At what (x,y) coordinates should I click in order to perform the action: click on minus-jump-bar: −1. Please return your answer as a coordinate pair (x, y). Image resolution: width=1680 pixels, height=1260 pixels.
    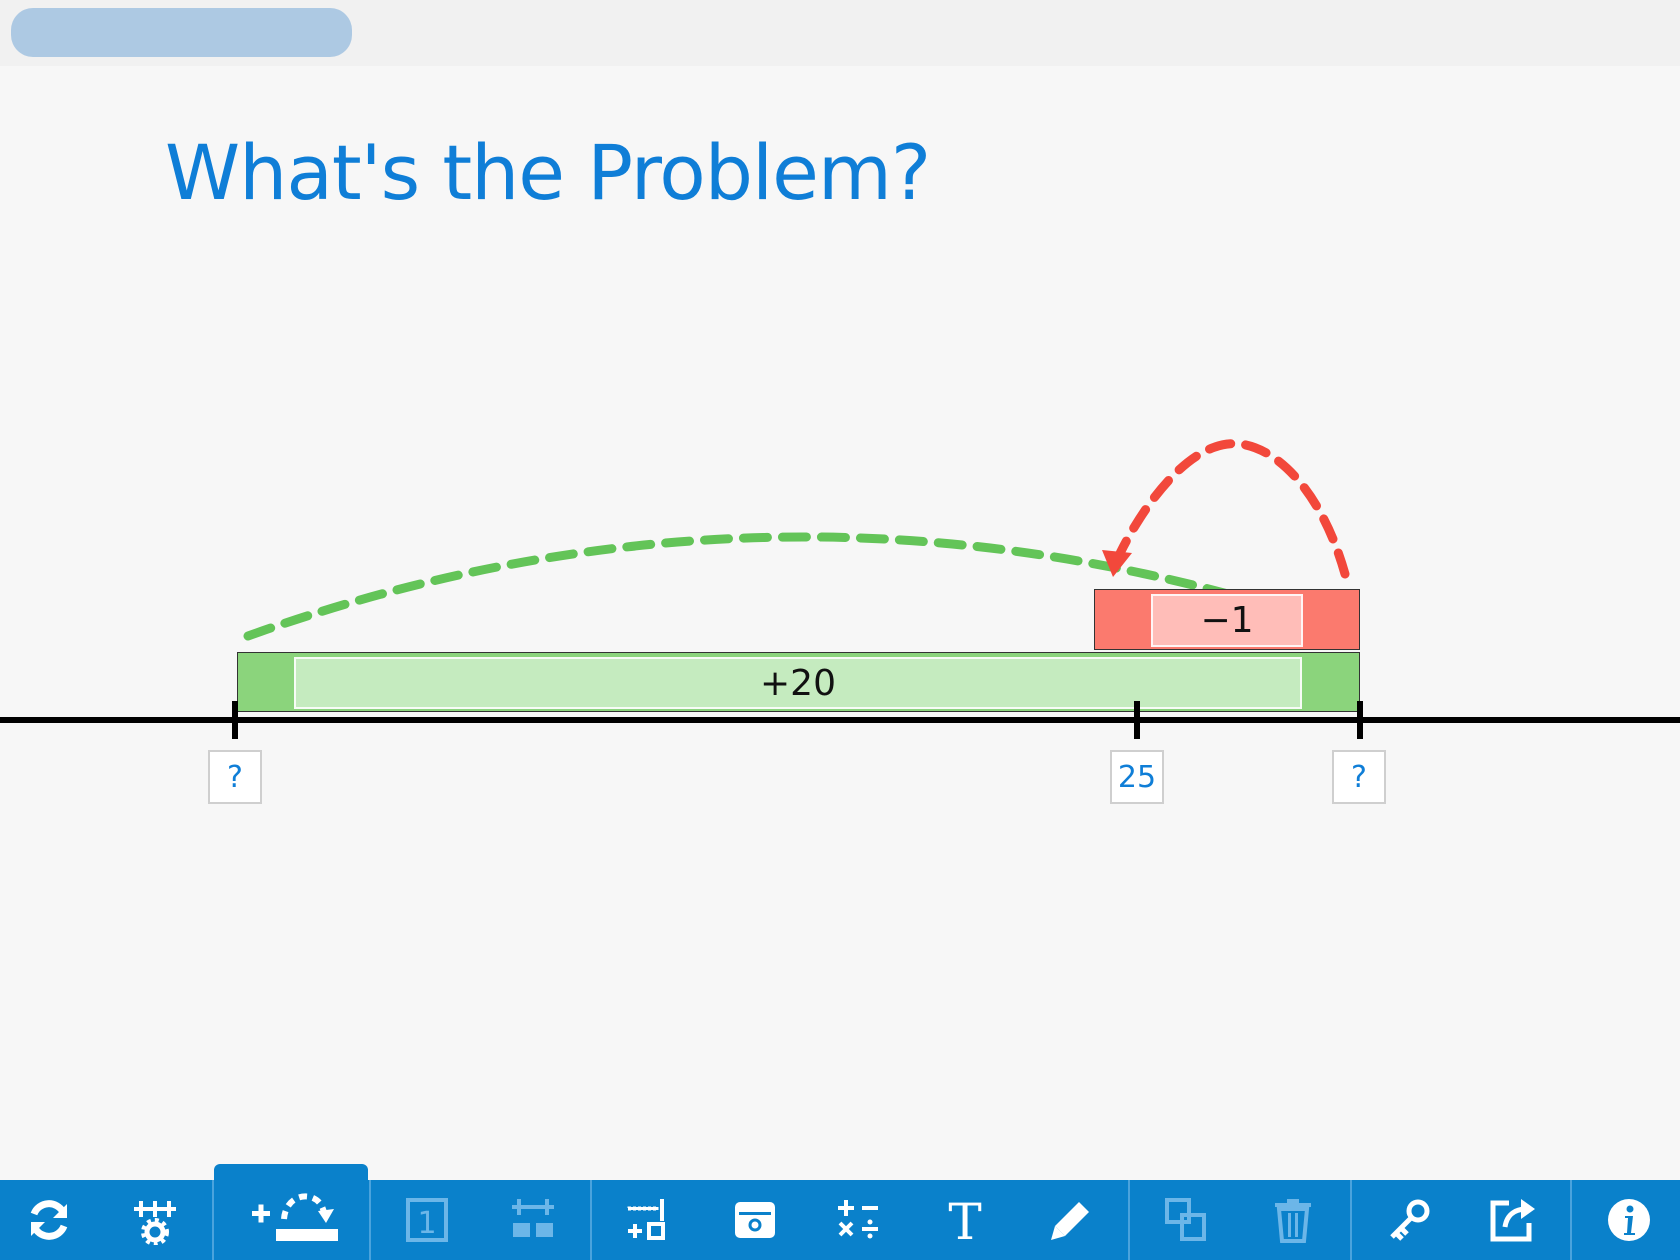
    Looking at the image, I should click on (1227, 619).